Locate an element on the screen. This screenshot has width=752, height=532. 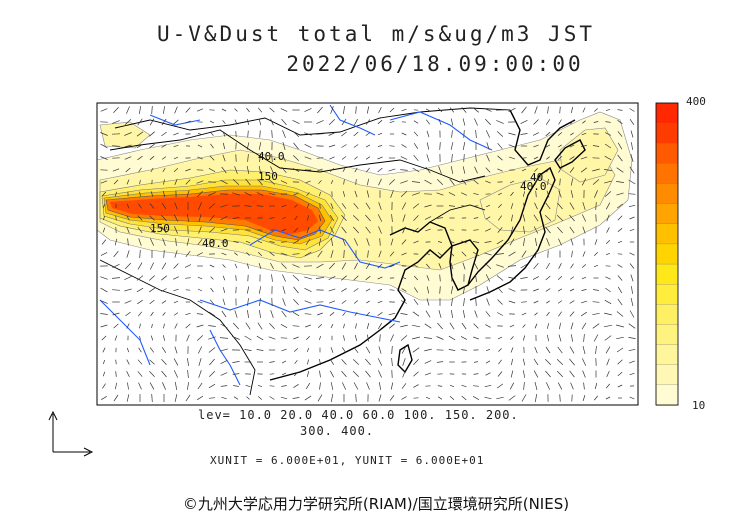
contour-label: 40.0 is located at coordinates (271, 156).